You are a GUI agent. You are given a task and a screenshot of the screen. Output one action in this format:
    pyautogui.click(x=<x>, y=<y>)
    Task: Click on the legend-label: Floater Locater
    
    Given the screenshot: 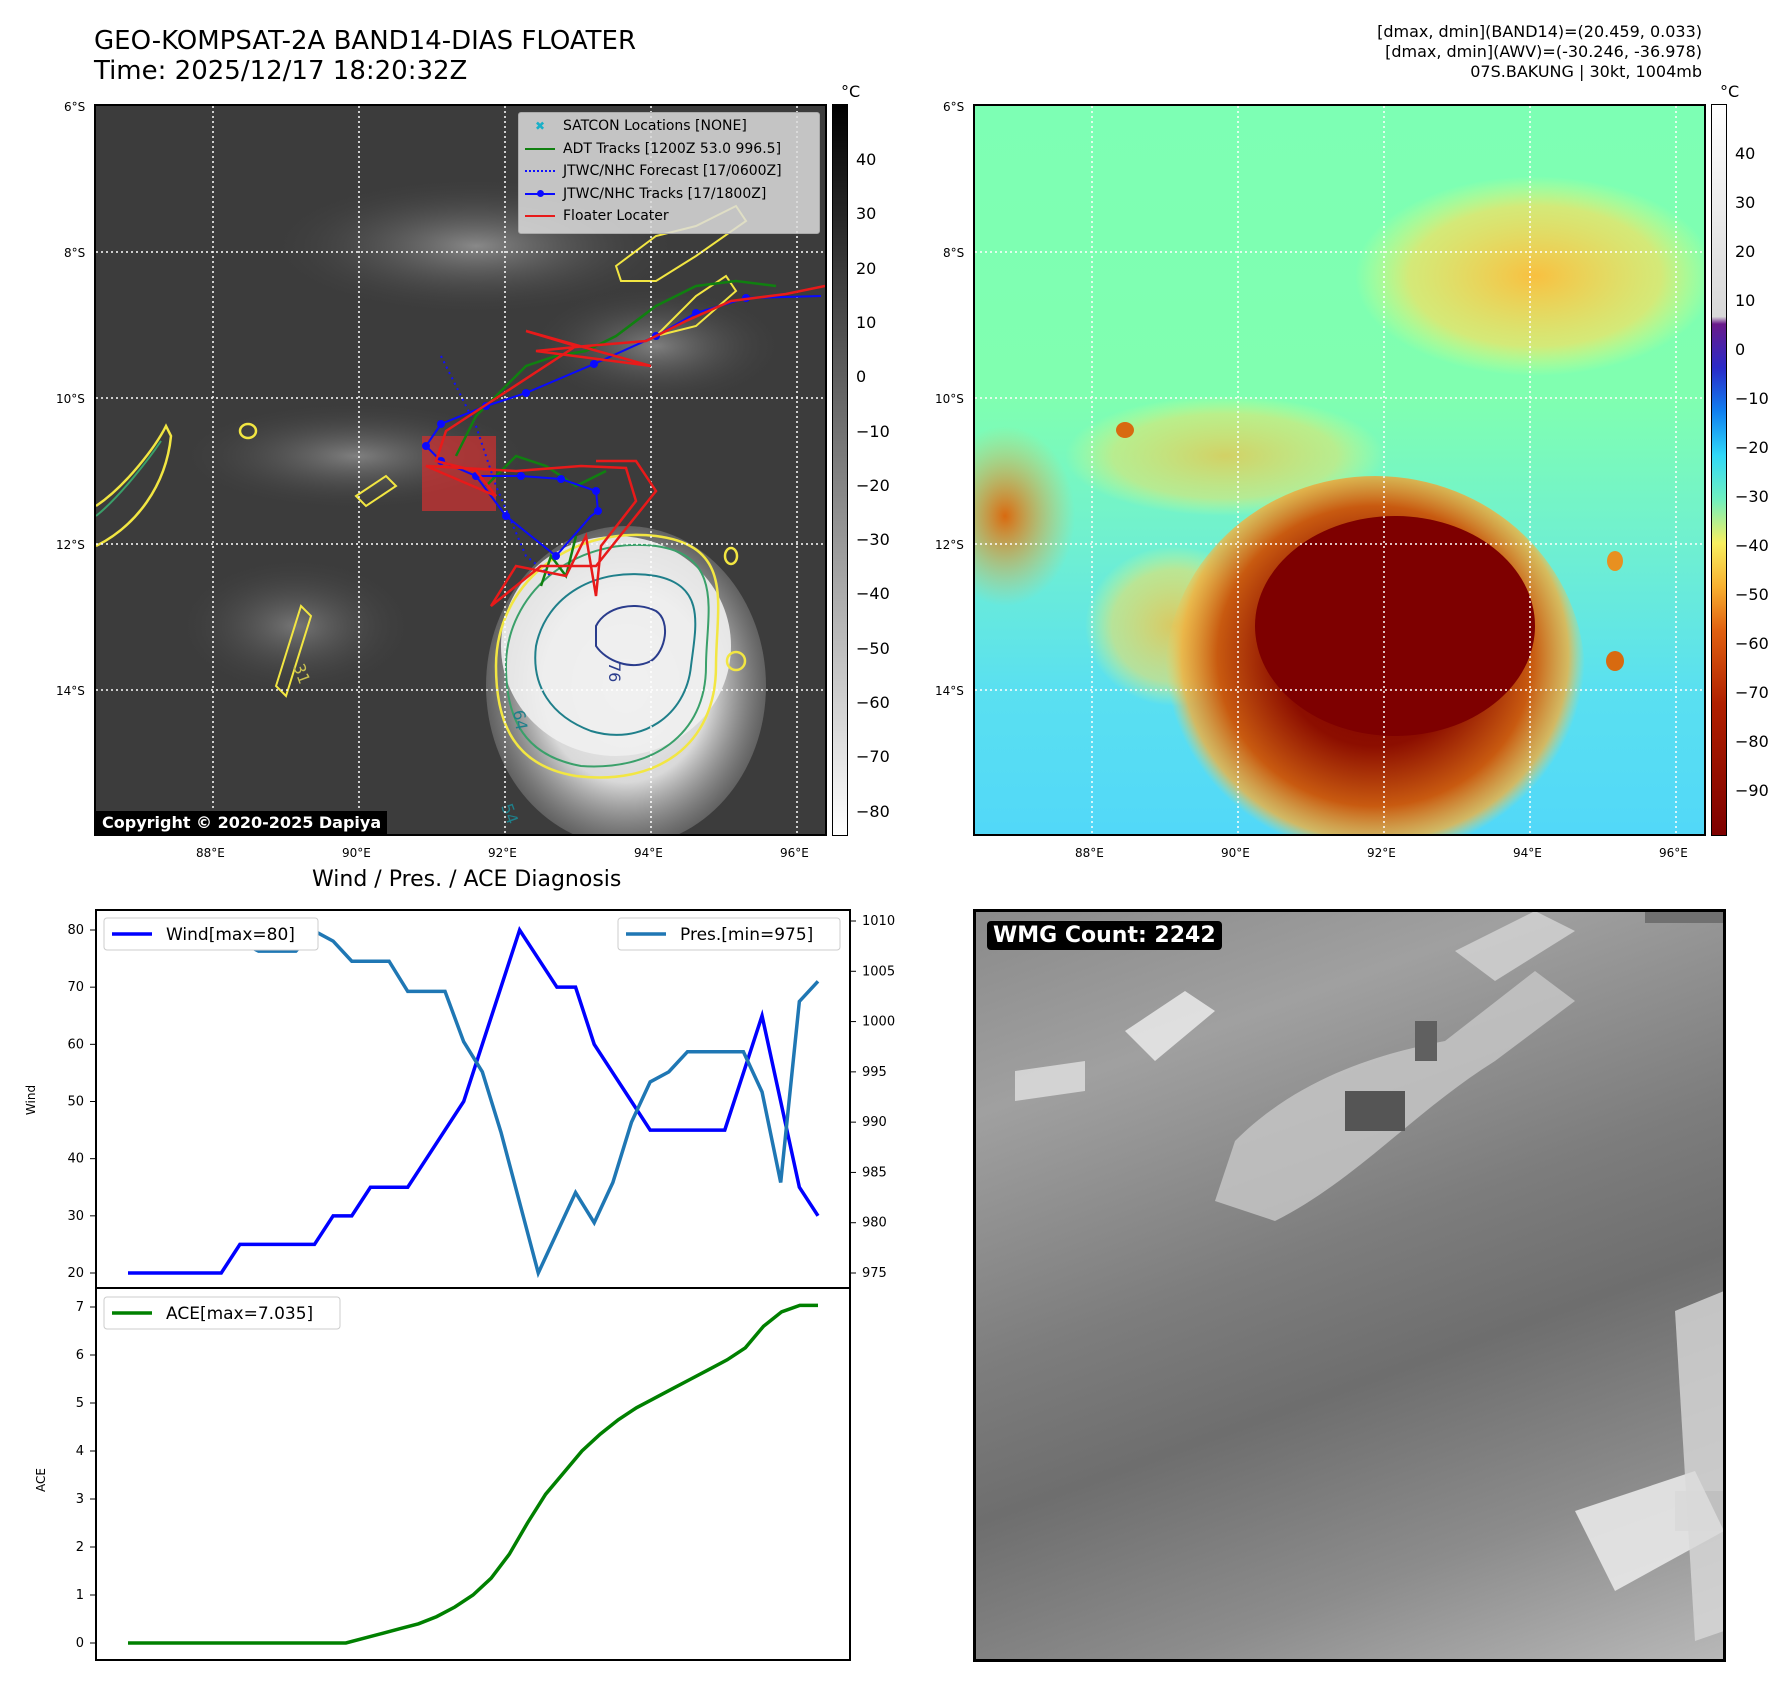 What is the action you would take?
    pyautogui.click(x=616, y=216)
    